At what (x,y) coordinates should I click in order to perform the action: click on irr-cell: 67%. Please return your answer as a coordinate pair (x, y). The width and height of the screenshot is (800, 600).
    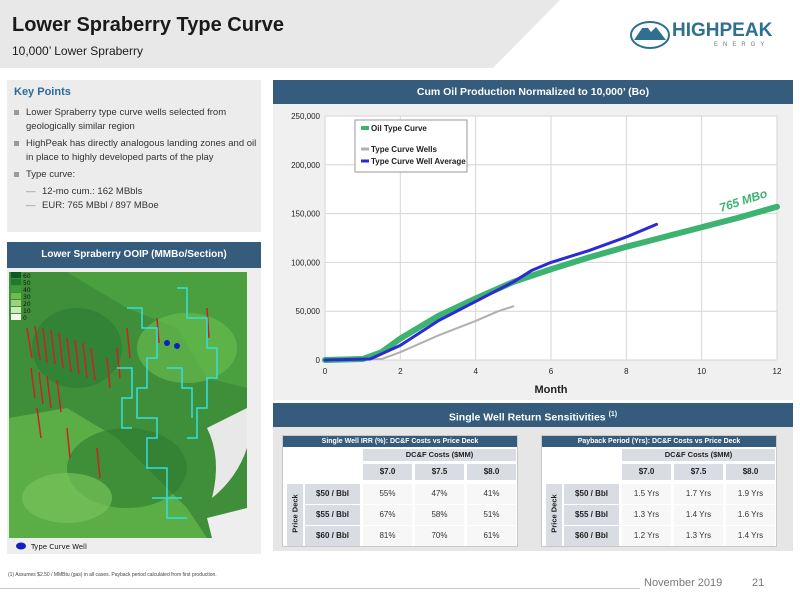
    Looking at the image, I should click on (387, 515).